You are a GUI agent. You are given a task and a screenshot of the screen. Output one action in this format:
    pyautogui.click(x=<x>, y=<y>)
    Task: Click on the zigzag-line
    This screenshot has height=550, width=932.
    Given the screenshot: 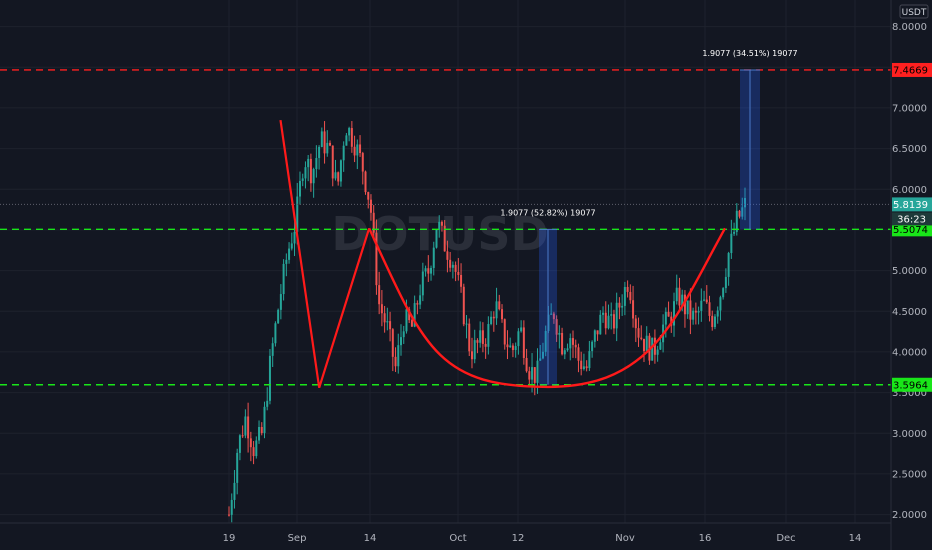 What is the action you would take?
    pyautogui.click(x=325, y=254)
    